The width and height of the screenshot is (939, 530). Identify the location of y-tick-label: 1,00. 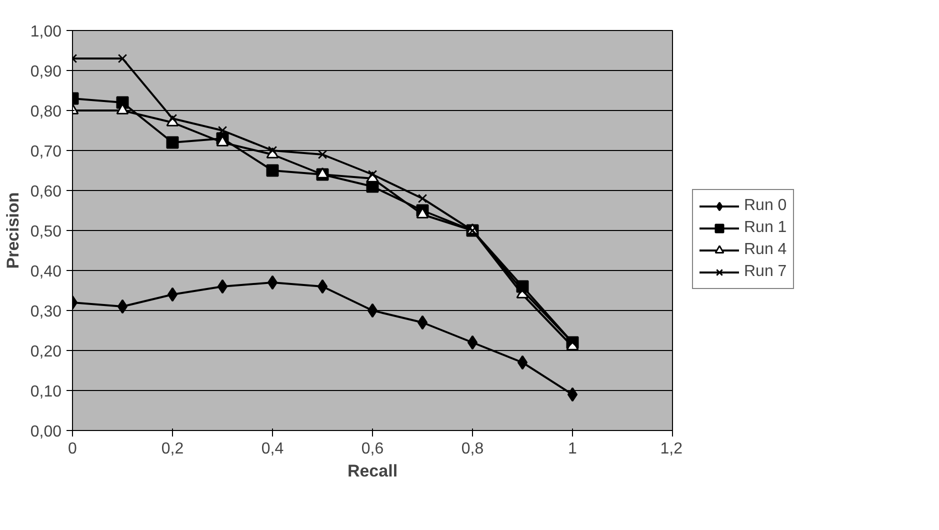
(46, 32).